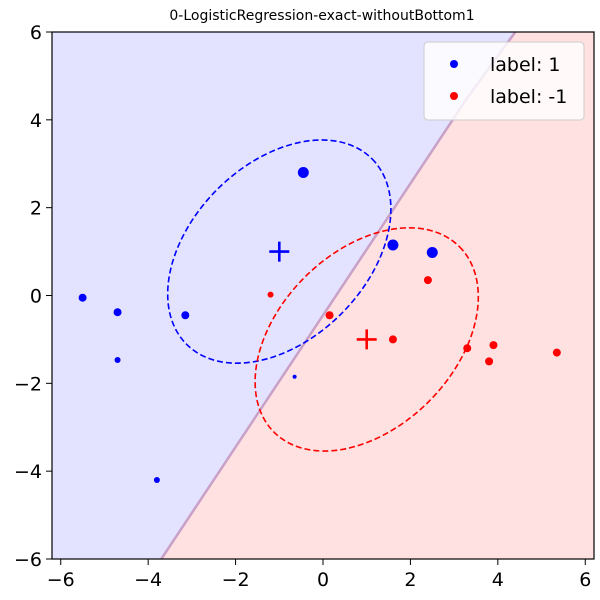 The height and width of the screenshot is (600, 600). Describe the element at coordinates (498, 580) in the screenshot. I see `x-tick-label: 4` at that location.